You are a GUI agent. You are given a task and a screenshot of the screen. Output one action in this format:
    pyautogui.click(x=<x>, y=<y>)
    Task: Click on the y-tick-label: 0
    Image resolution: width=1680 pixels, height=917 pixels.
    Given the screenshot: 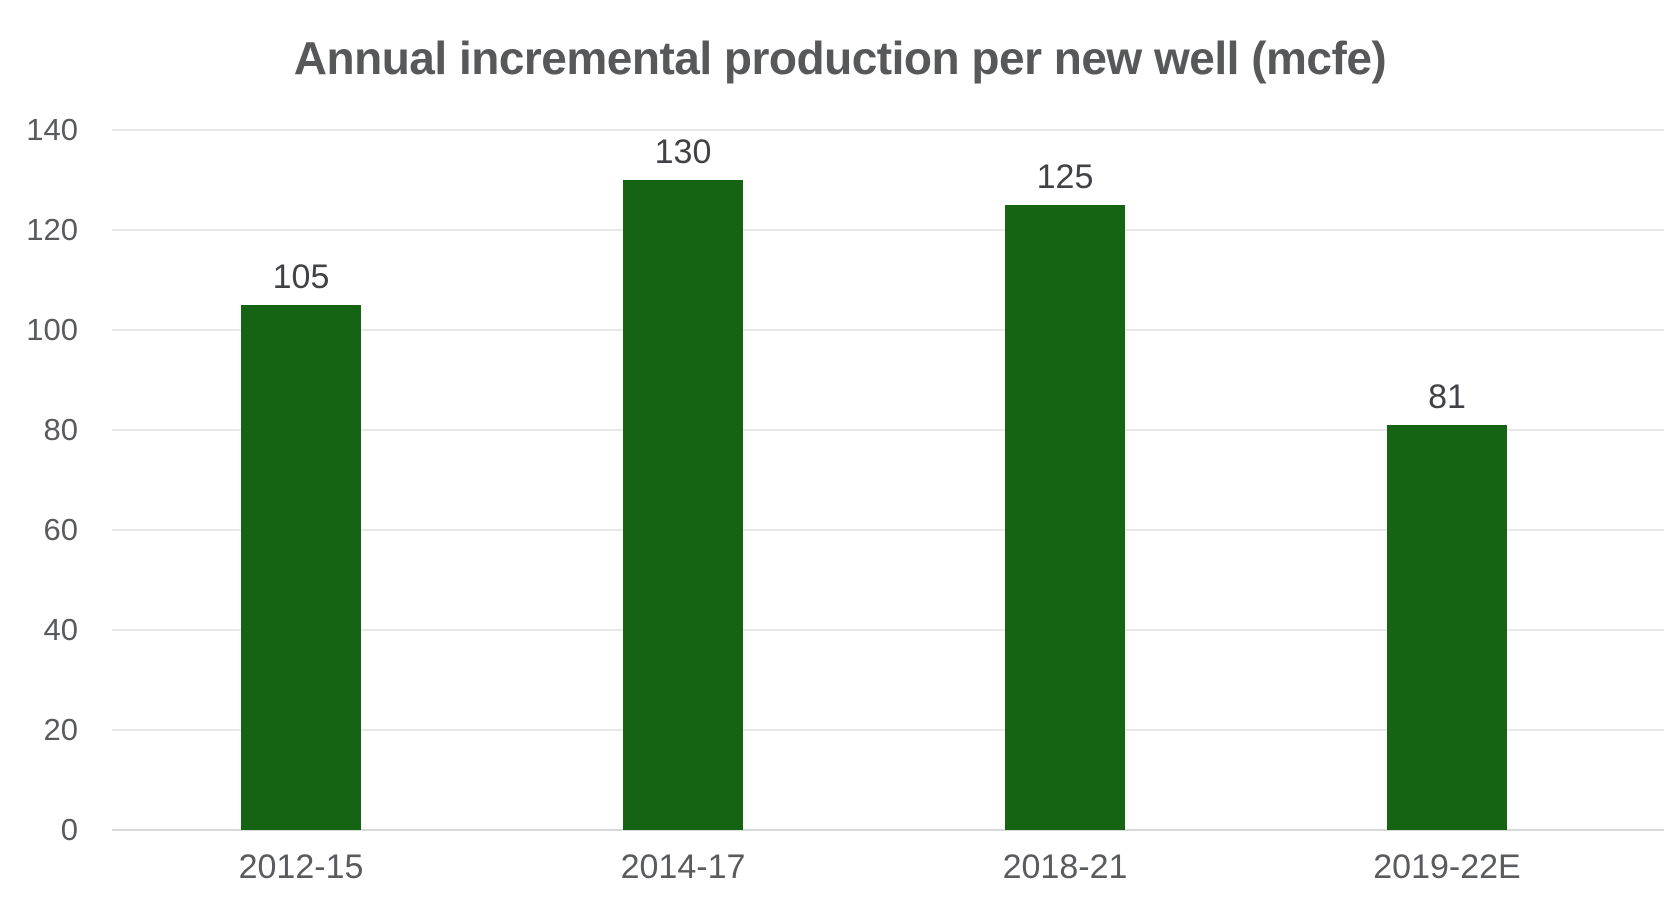 What is the action you would take?
    pyautogui.click(x=69, y=829)
    